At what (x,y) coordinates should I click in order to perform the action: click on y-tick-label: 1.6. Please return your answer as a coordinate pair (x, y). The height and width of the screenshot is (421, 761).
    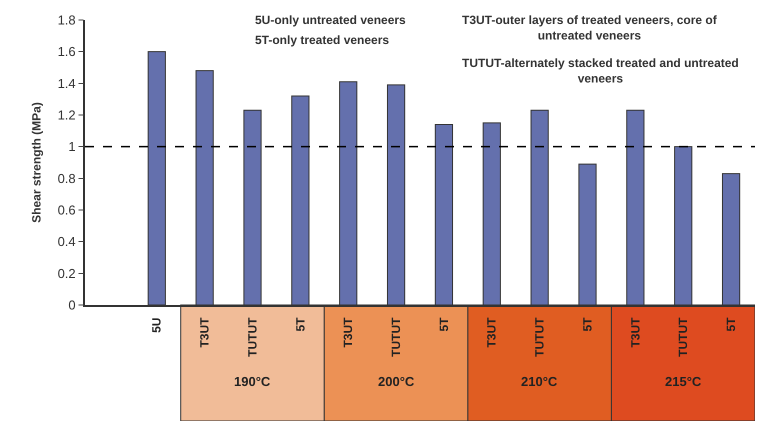
    Looking at the image, I should click on (67, 52).